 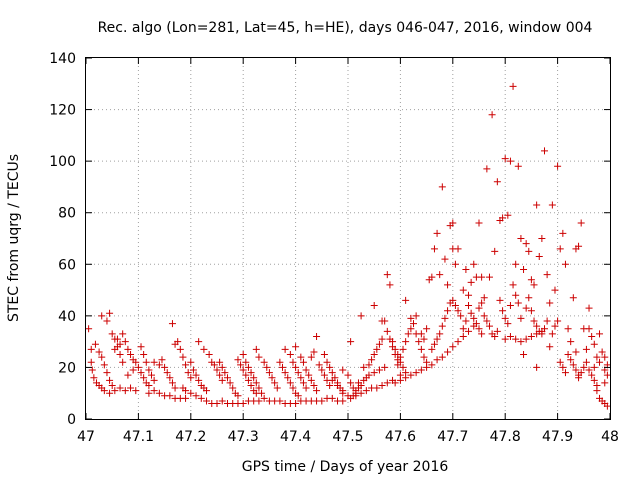 What do you see at coordinates (400, 437) in the screenshot?
I see `x-tick-label: 47.6` at bounding box center [400, 437].